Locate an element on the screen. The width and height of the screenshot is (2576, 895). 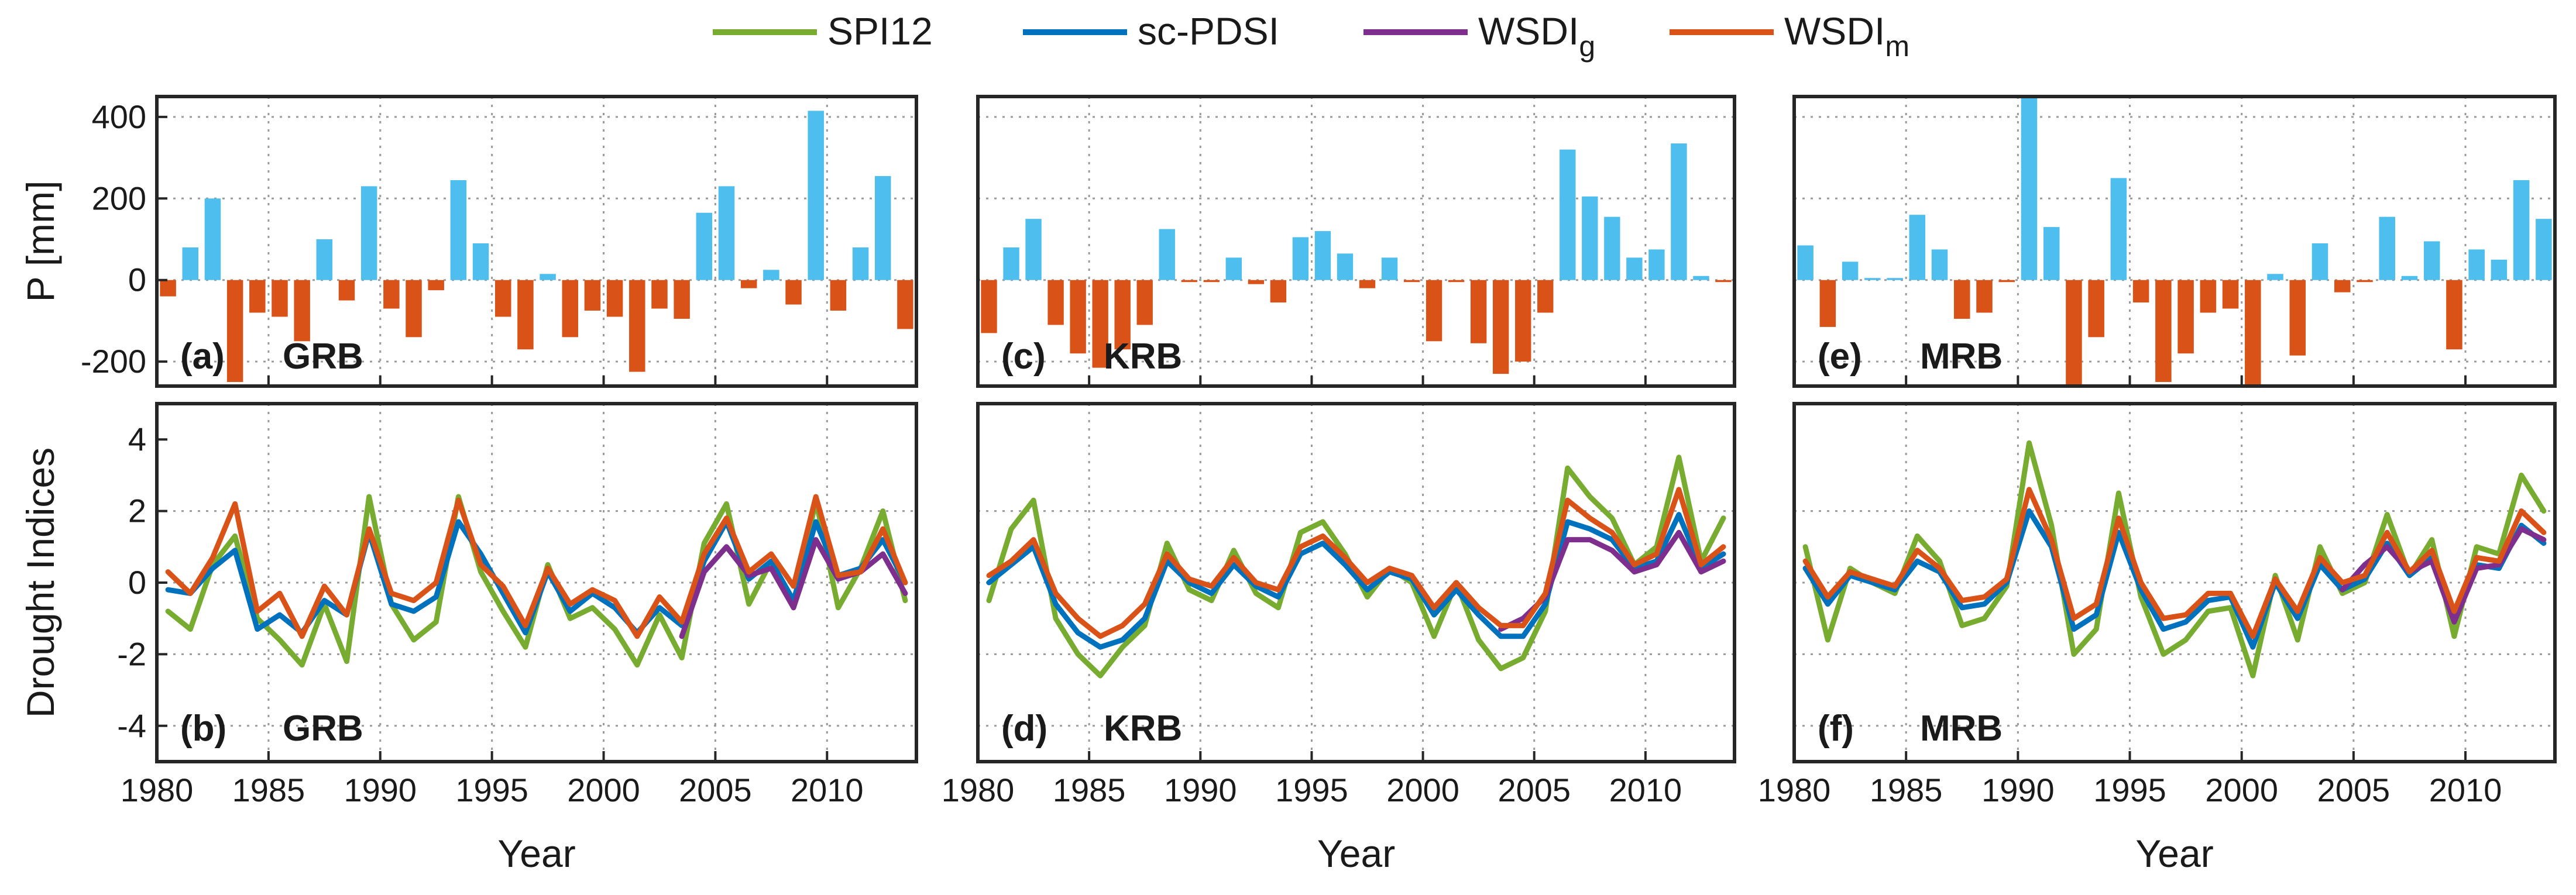
y-tick-label: 2 is located at coordinates (137, 511).